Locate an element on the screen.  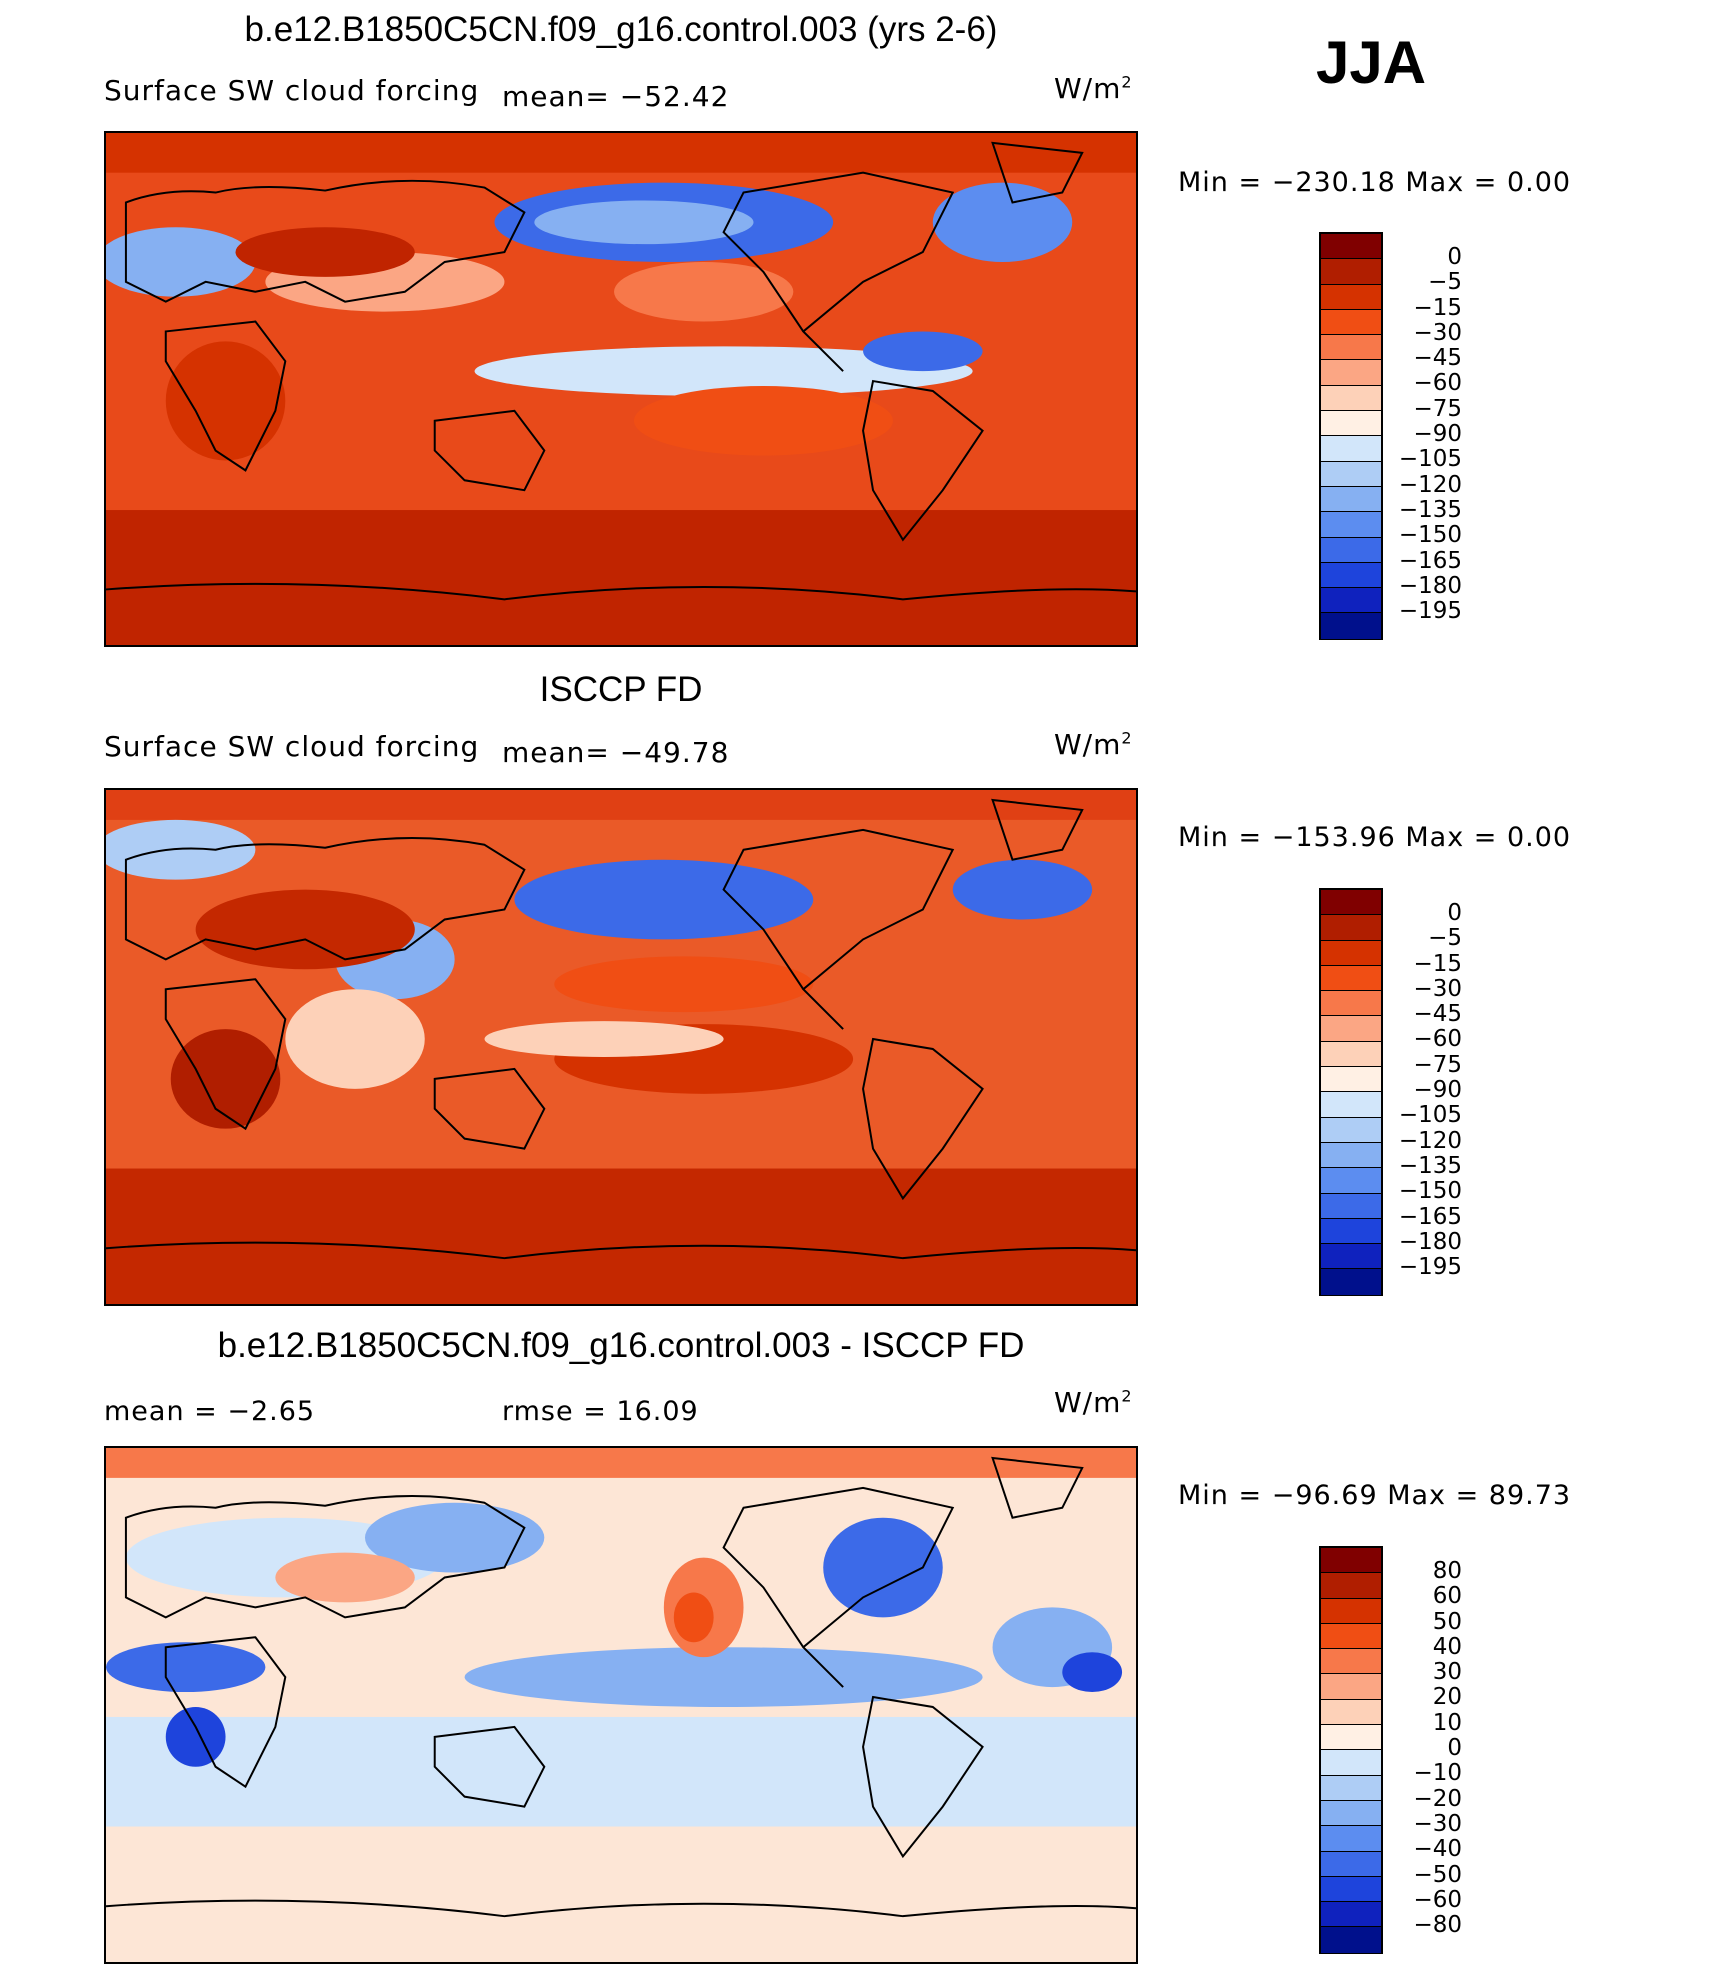
colorbar-tick-label: −40 is located at coordinates (1437, 1849).